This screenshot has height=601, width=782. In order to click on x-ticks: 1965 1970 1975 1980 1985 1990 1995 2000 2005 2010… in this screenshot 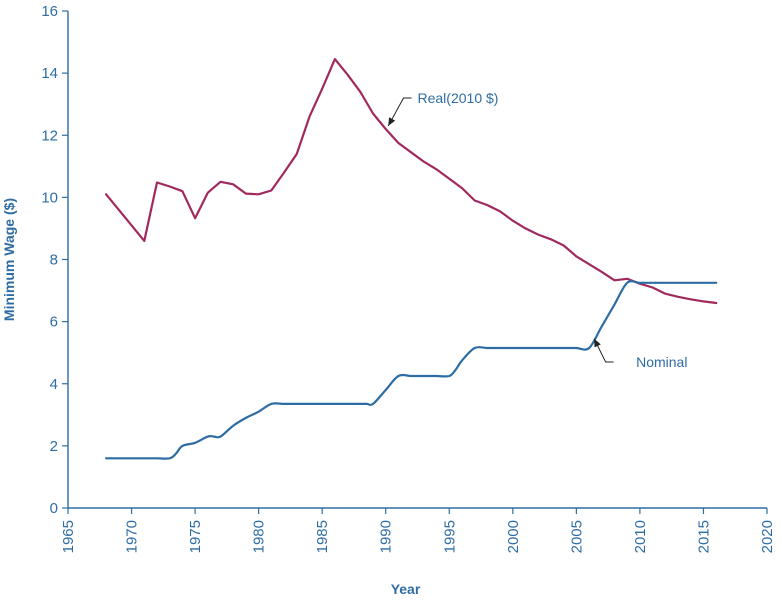, I will do `click(418, 530)`.